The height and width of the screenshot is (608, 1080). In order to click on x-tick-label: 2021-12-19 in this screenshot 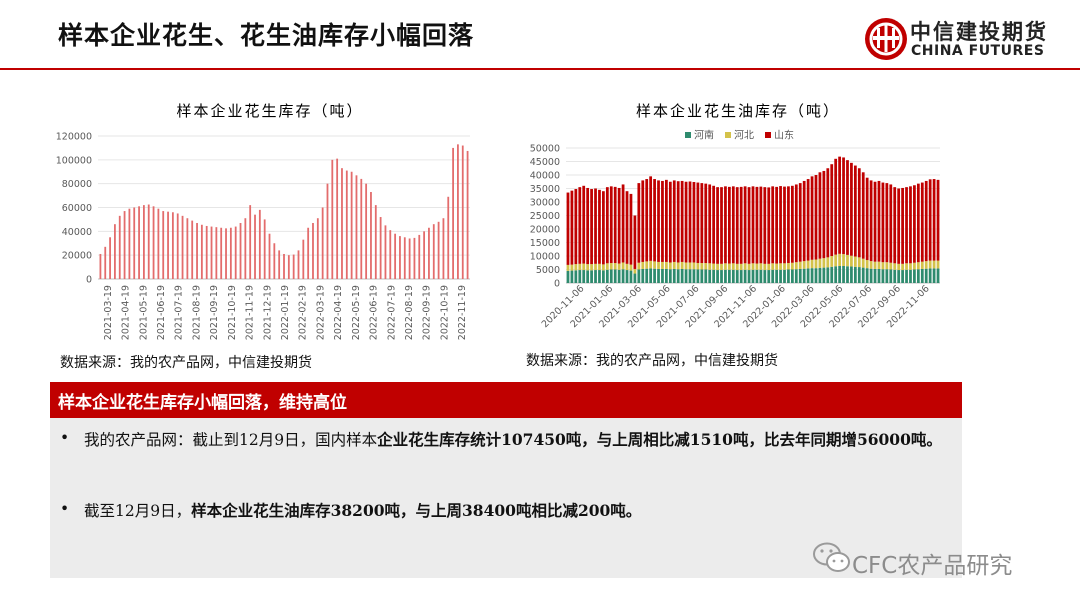, I will do `click(267, 312)`.